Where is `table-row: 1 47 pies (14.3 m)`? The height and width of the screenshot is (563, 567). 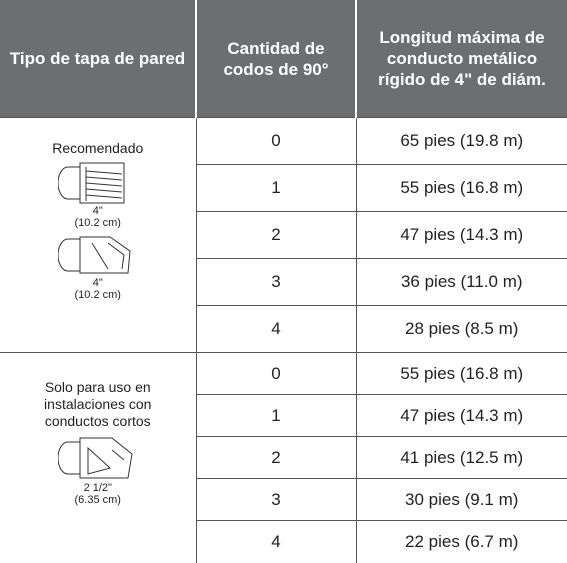 table-row: 1 47 pies (14.3 m) is located at coordinates (283, 415).